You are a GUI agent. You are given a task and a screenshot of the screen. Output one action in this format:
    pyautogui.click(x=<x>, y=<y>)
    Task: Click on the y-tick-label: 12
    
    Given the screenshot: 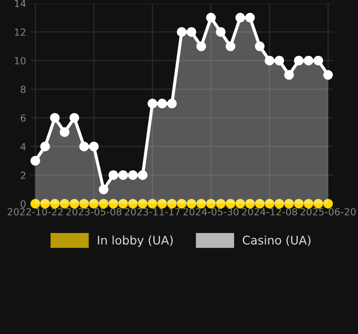 What is the action you would take?
    pyautogui.click(x=20, y=32)
    